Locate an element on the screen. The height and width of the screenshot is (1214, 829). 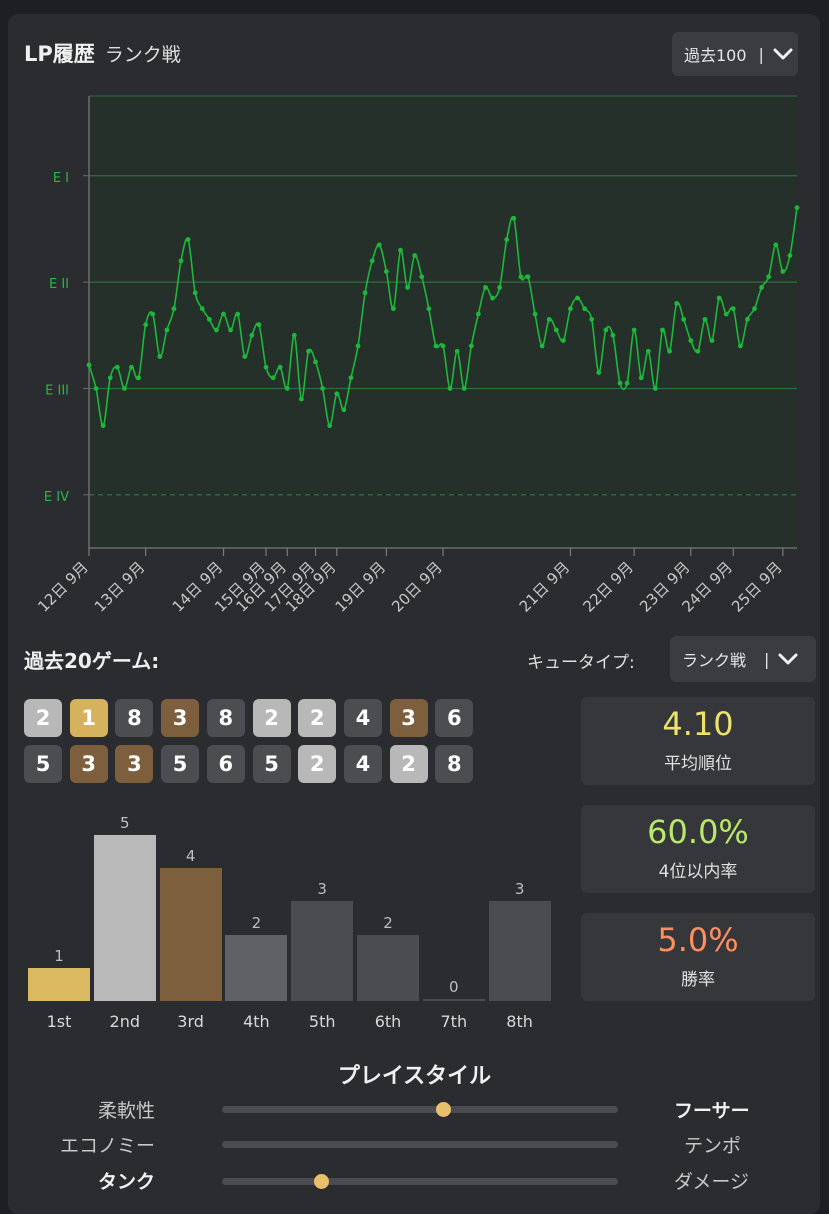
x-tick-label: 19日 9月 is located at coordinates (361, 587).